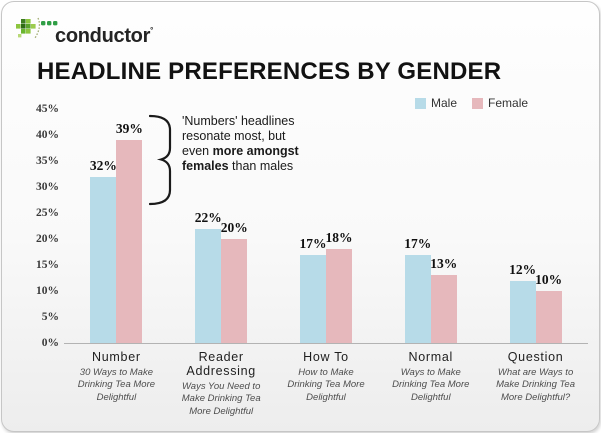  Describe the element at coordinates (234, 227) in the screenshot. I see `value-label: 20%` at that location.